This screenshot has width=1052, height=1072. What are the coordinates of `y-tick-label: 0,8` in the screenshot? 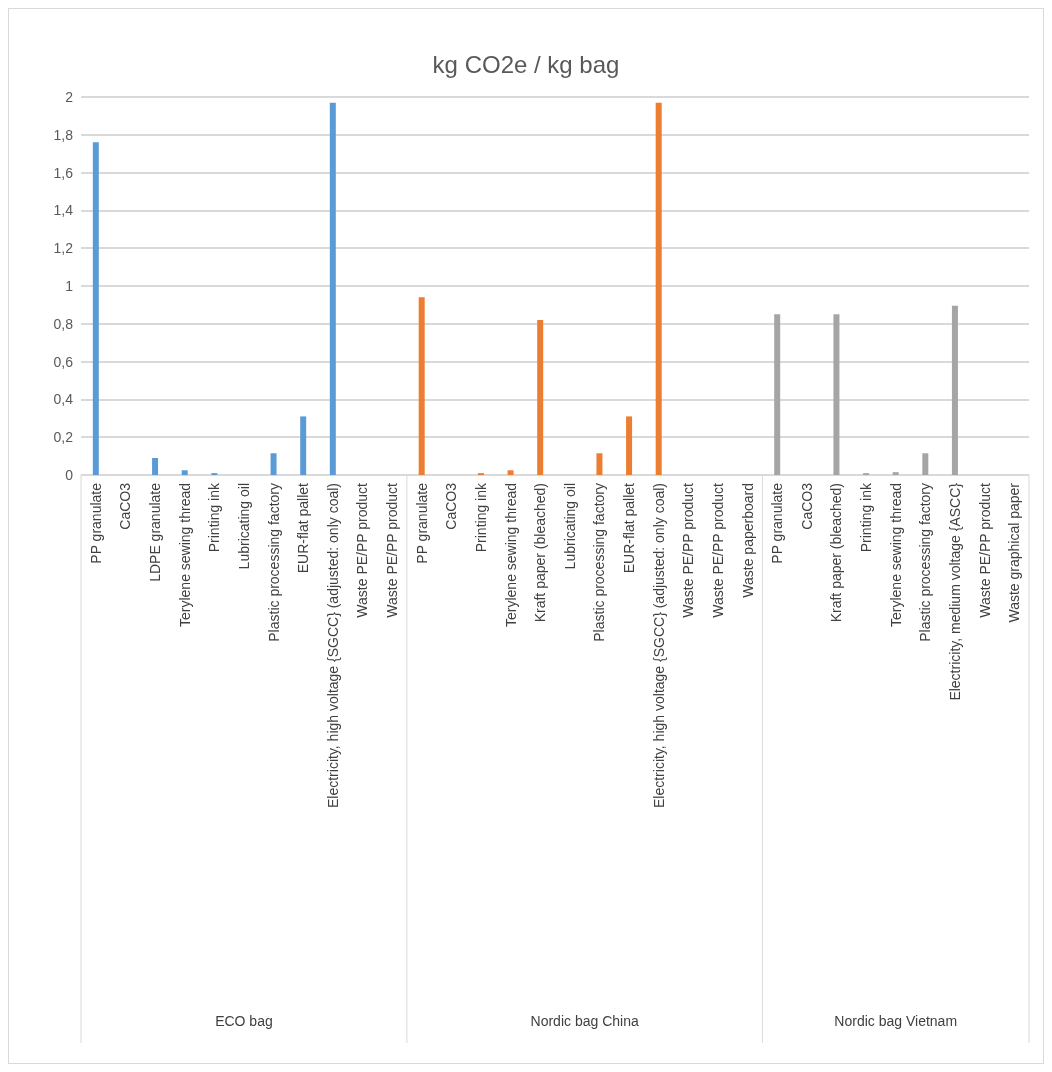 It's located at (63, 323).